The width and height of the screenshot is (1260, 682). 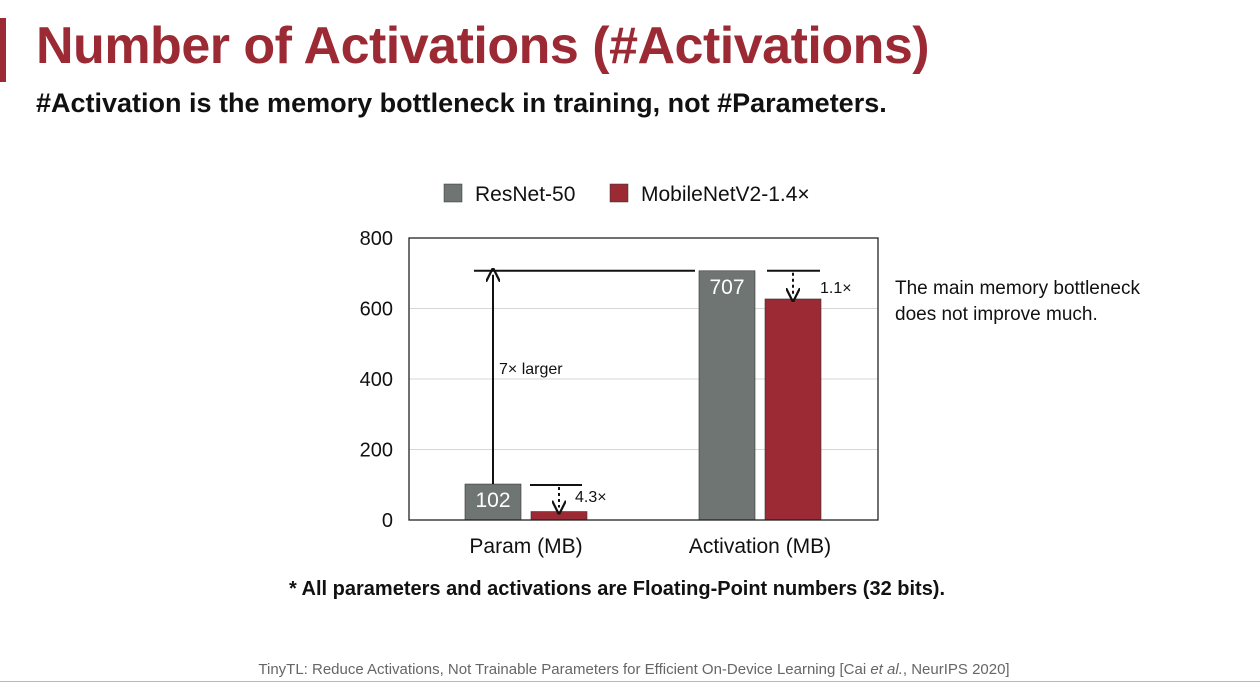 What do you see at coordinates (793, 409) in the screenshot?
I see `bar-mobilenetv2-activation` at bounding box center [793, 409].